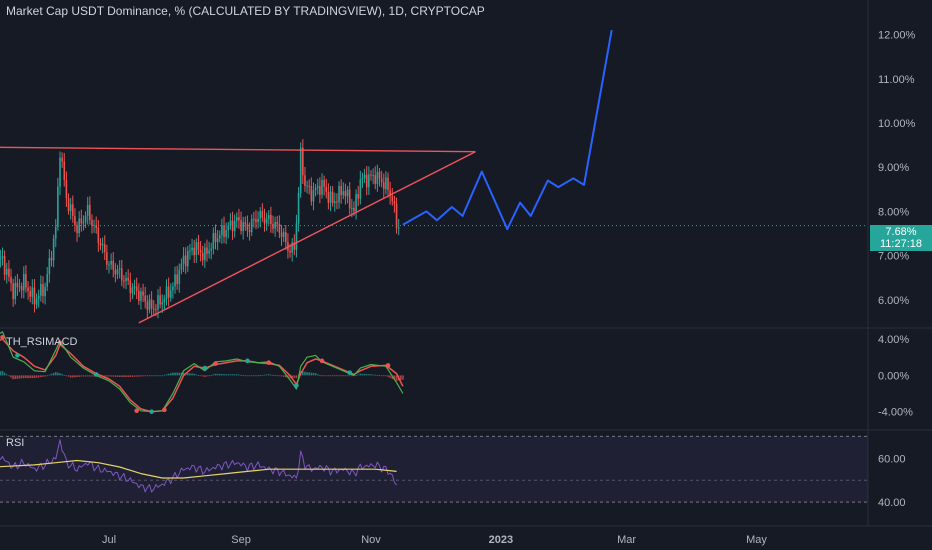 The width and height of the screenshot is (932, 550). Describe the element at coordinates (756, 540) in the screenshot. I see `time-axis-tick: May` at that location.